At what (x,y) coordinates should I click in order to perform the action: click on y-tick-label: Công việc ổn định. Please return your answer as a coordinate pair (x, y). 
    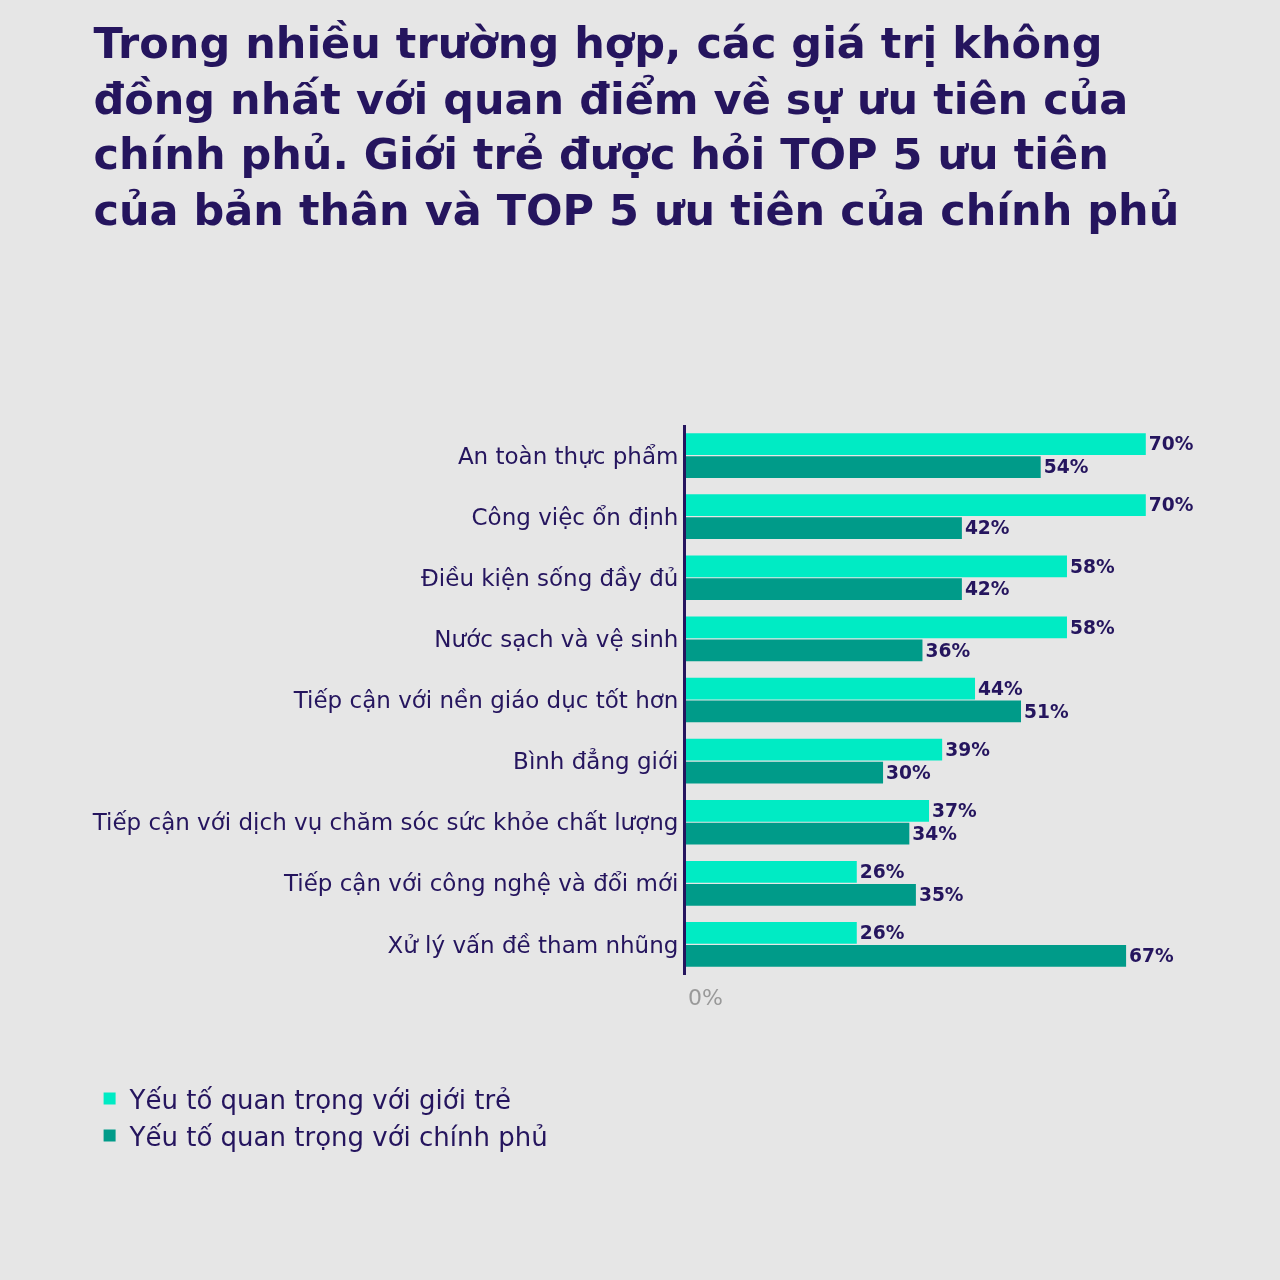
    Looking at the image, I should click on (575, 516).